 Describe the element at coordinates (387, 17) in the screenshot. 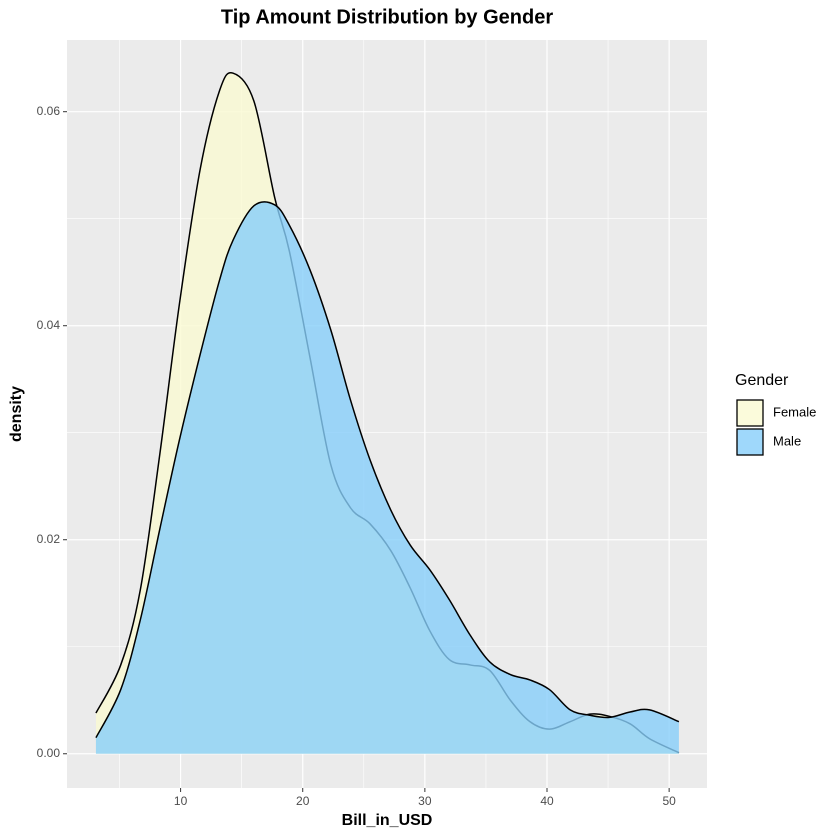

I see `chart-title: Tip Amount Distribution by Gender` at that location.